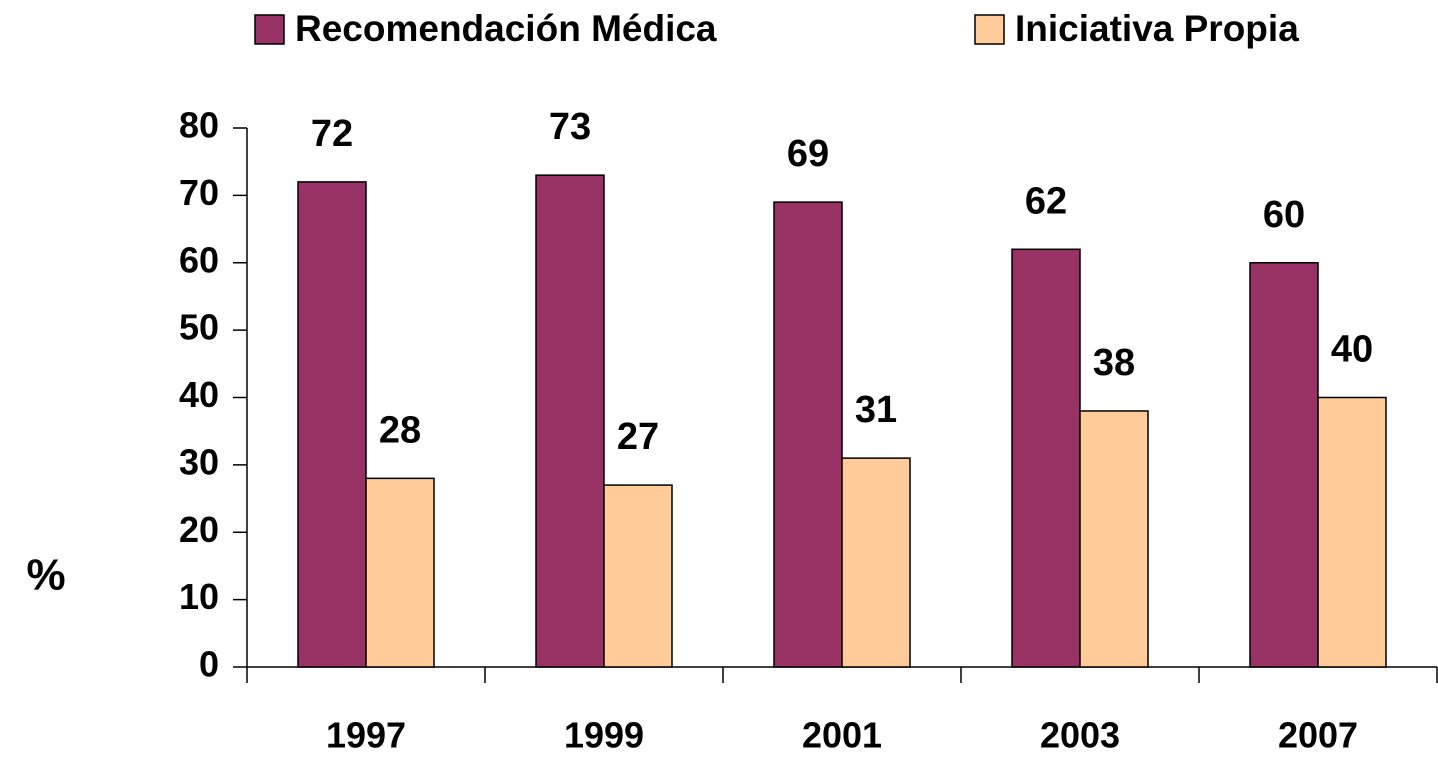 The width and height of the screenshot is (1438, 768). What do you see at coordinates (199, 394) in the screenshot?
I see `y-tick-label: 40` at bounding box center [199, 394].